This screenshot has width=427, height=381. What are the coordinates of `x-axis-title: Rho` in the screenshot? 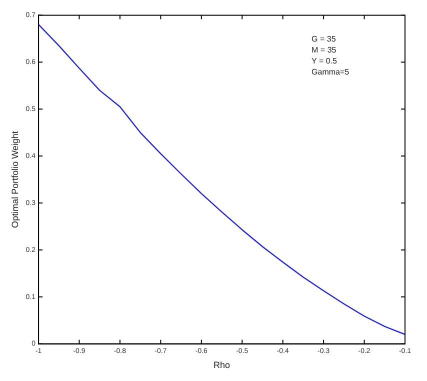 It's located at (222, 365).